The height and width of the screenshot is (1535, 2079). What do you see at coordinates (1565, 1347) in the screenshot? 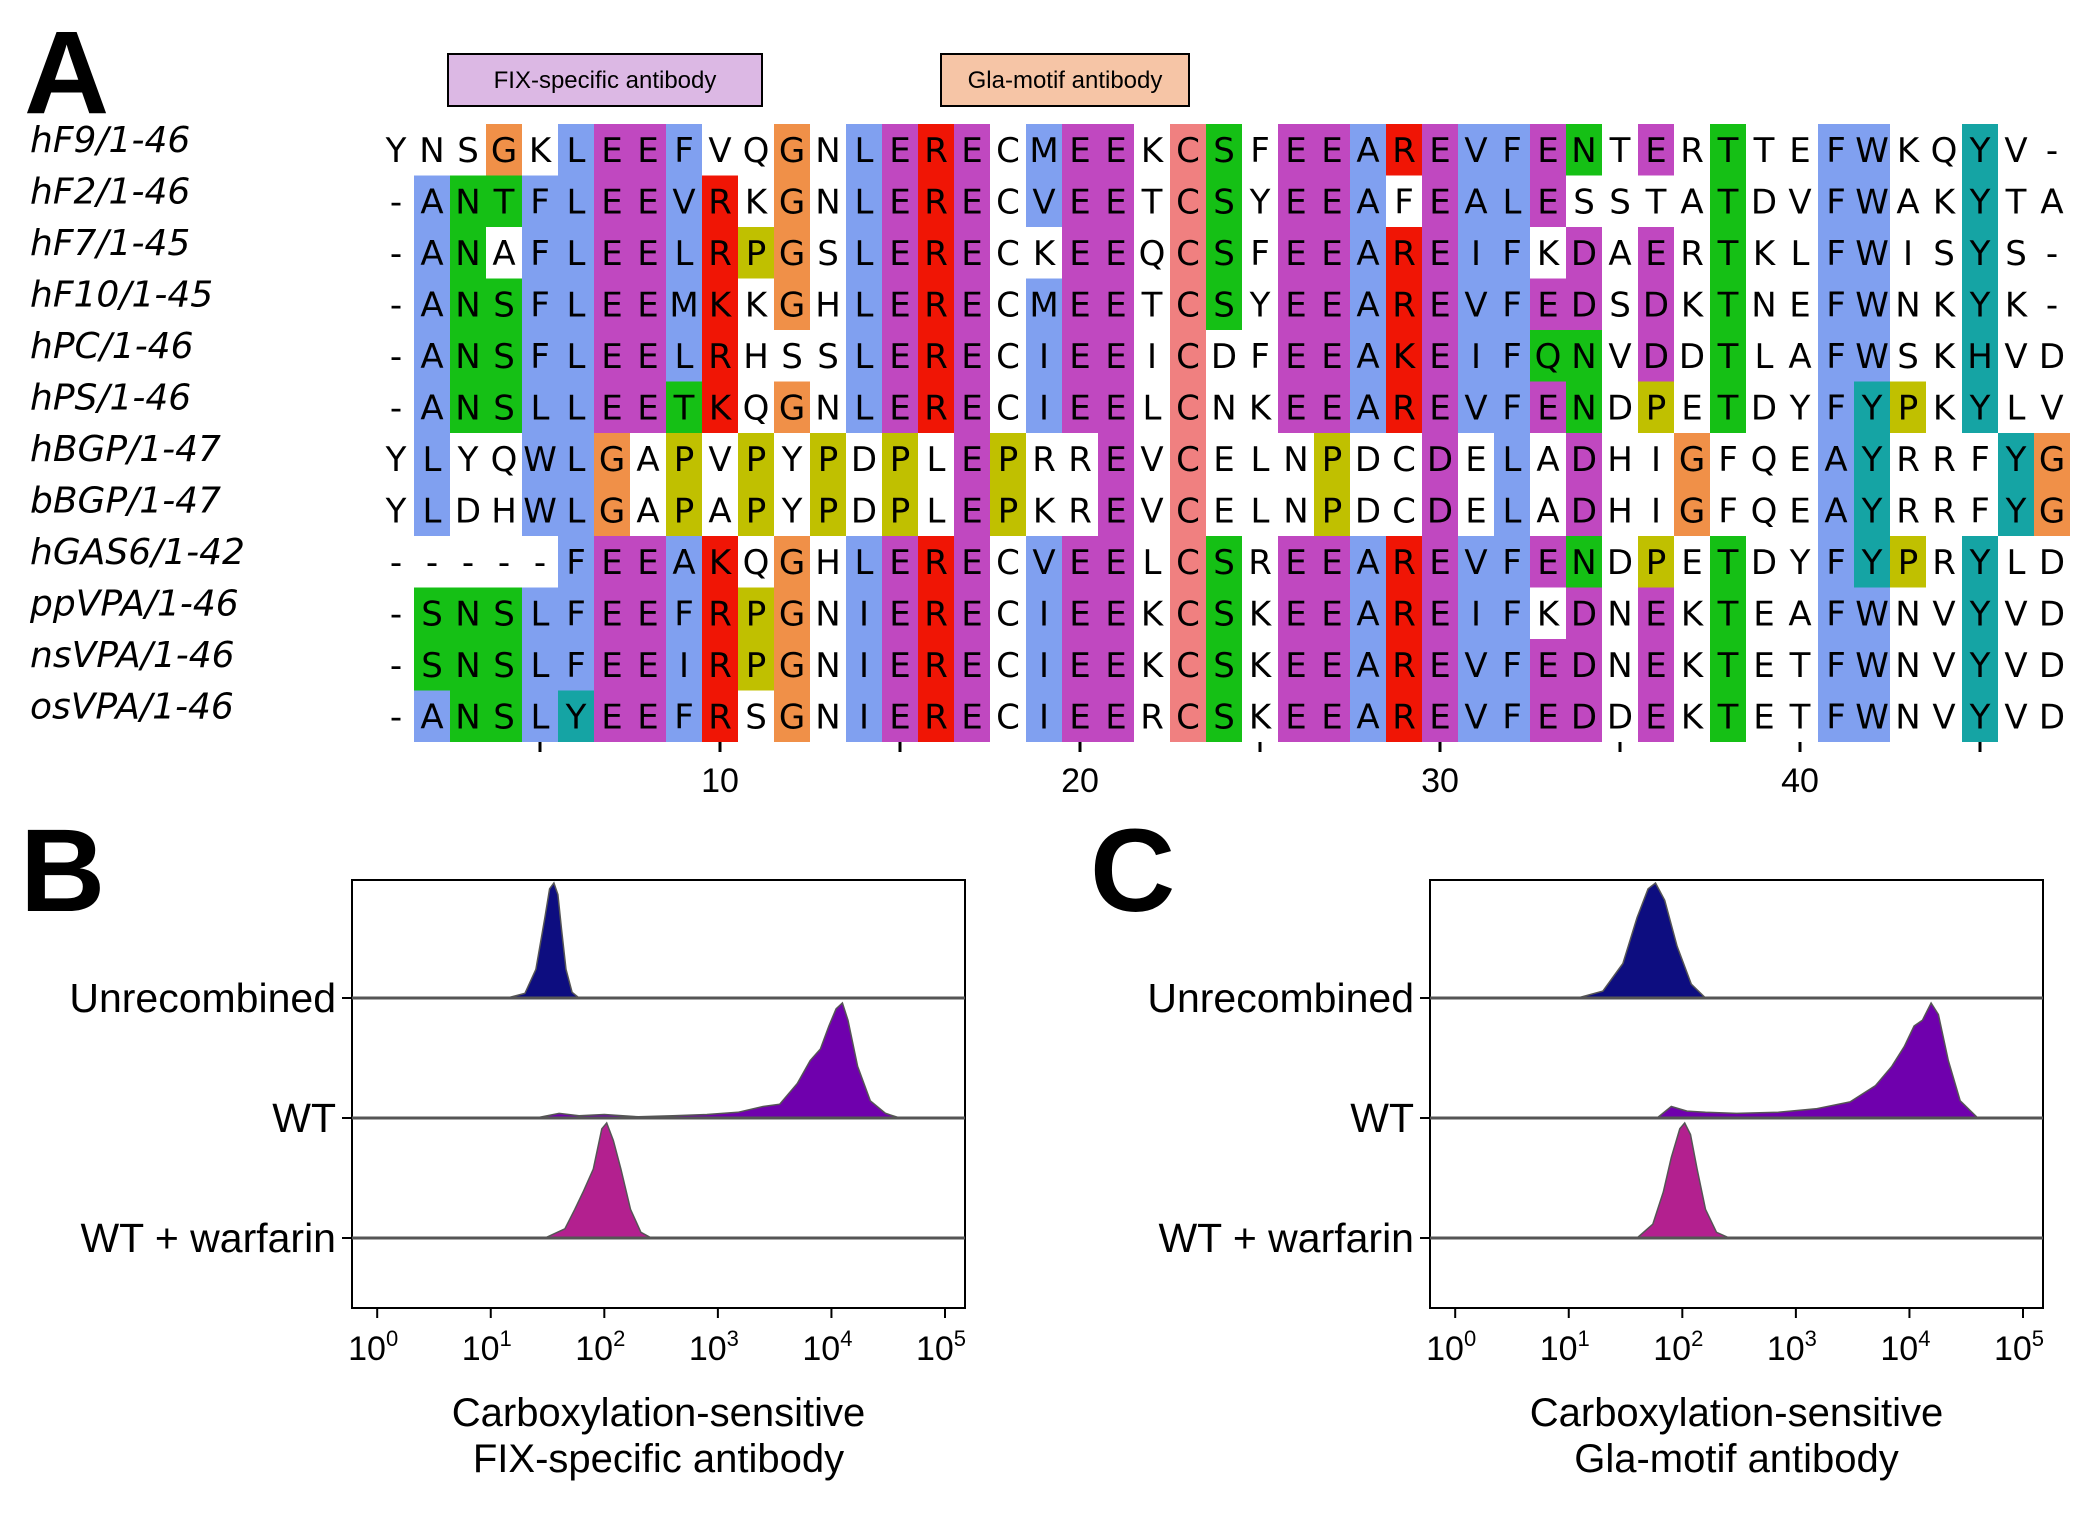
I see `x-tick-label: 10¹` at bounding box center [1565, 1347].